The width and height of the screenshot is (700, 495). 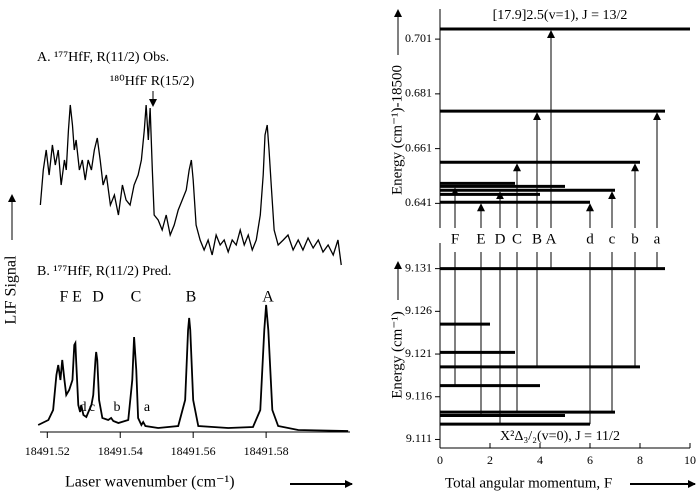 What do you see at coordinates (152, 81) in the screenshot?
I see `annotation: ¹⁸⁰HfF R(15/2)` at bounding box center [152, 81].